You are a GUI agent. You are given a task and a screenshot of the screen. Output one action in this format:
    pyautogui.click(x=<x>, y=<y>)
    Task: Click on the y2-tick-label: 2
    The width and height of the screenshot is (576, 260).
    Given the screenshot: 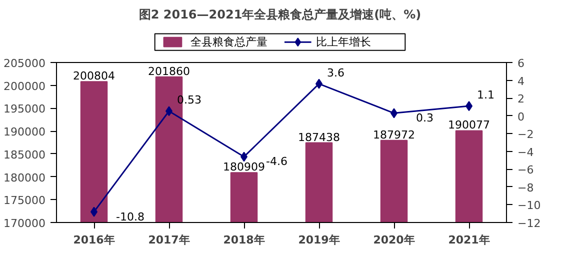 What is the action you would take?
    pyautogui.click(x=521, y=99)
    